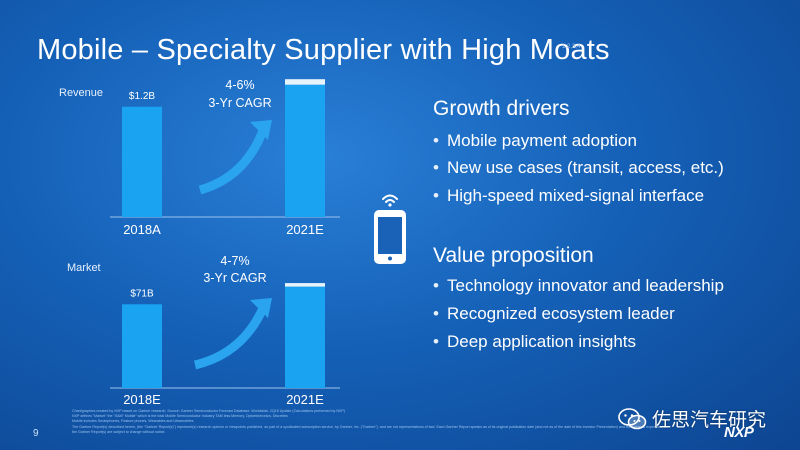 This screenshot has height=450, width=800. Describe the element at coordinates (578, 285) in the screenshot. I see `value-proposition-item: • Technology innovator and leadership` at that location.